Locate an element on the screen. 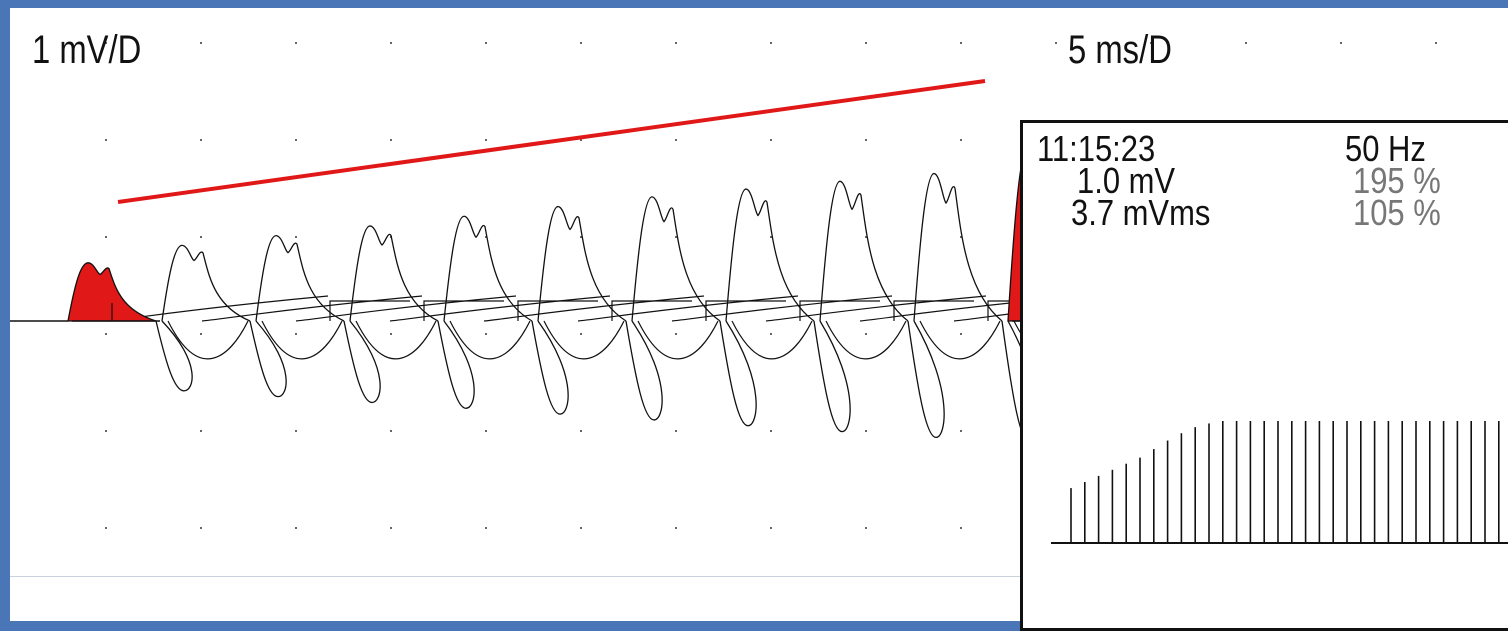 The width and height of the screenshot is (1508, 631). amplitude-histogram is located at coordinates (1279, 482).